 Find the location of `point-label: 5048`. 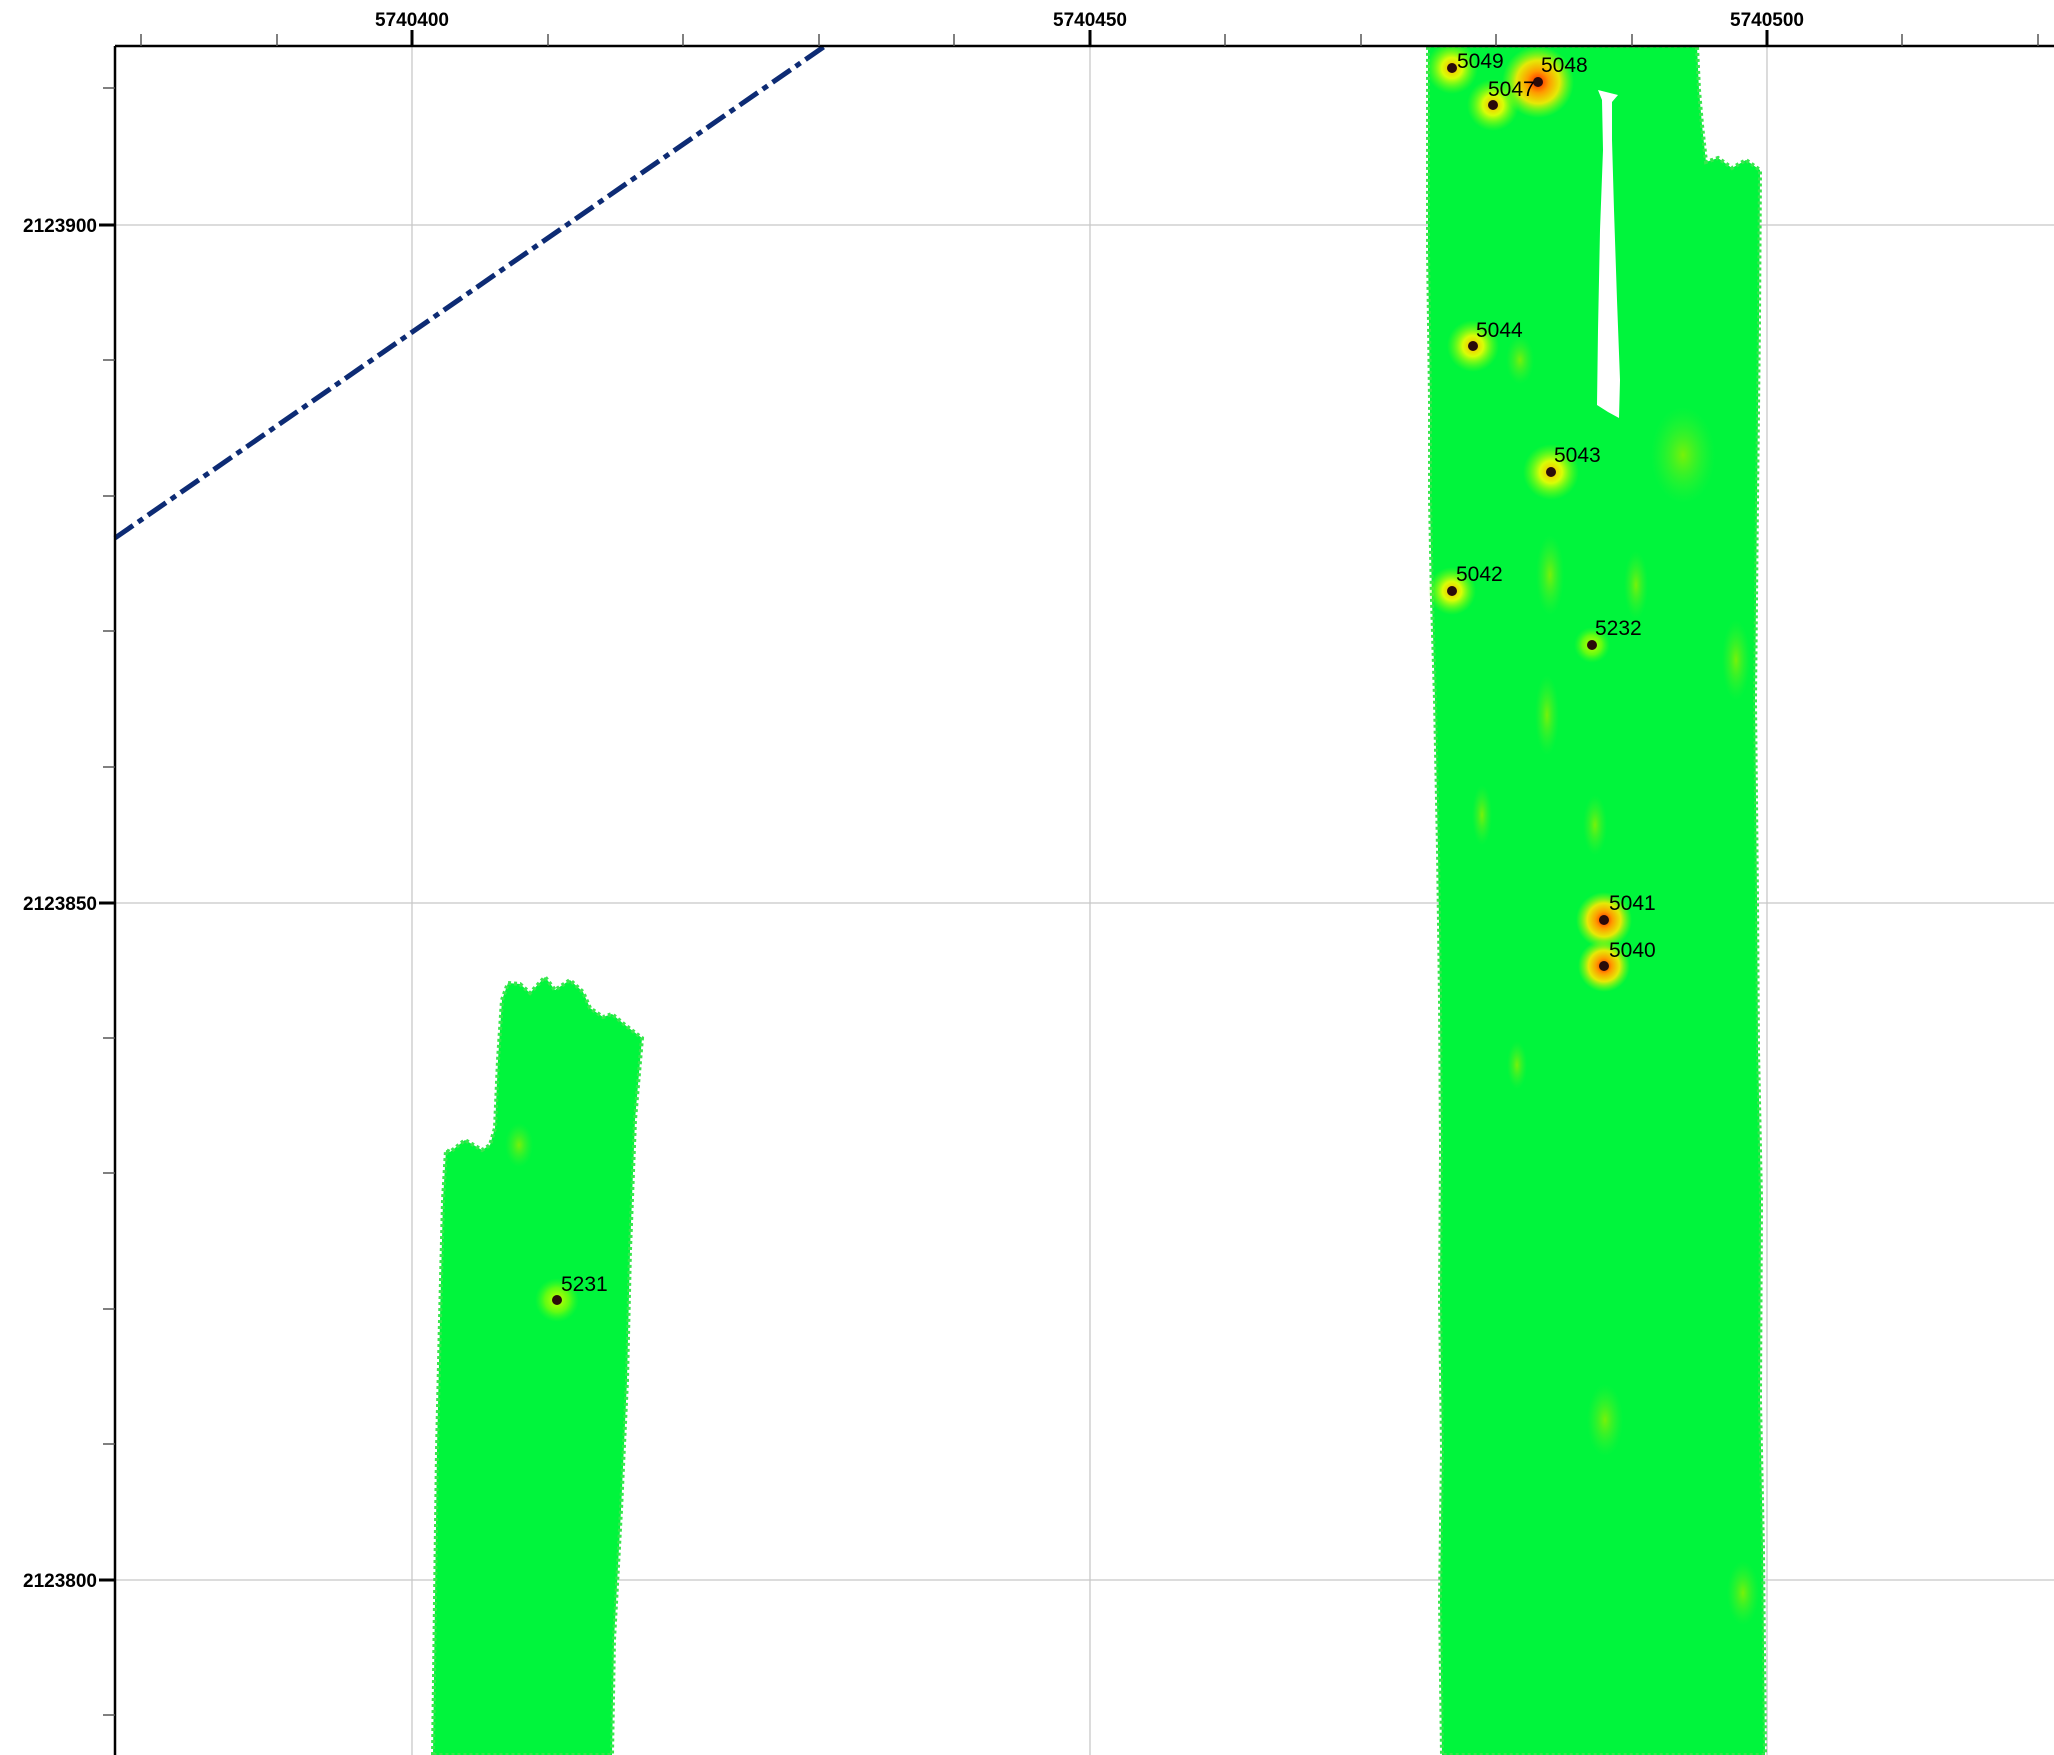

point-label: 5048 is located at coordinates (1564, 65).